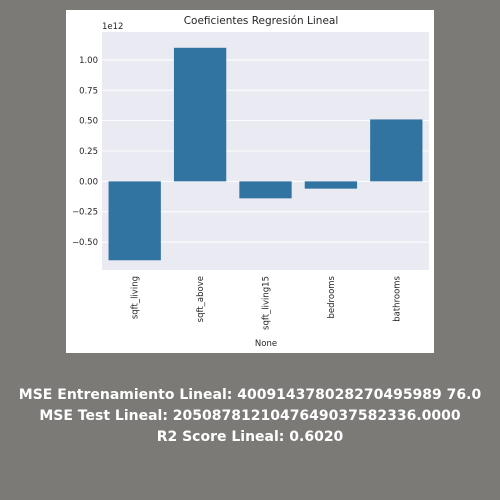 This screenshot has height=500, width=500. What do you see at coordinates (85, 243) in the screenshot?
I see `y-tick-label: −0.50` at bounding box center [85, 243].